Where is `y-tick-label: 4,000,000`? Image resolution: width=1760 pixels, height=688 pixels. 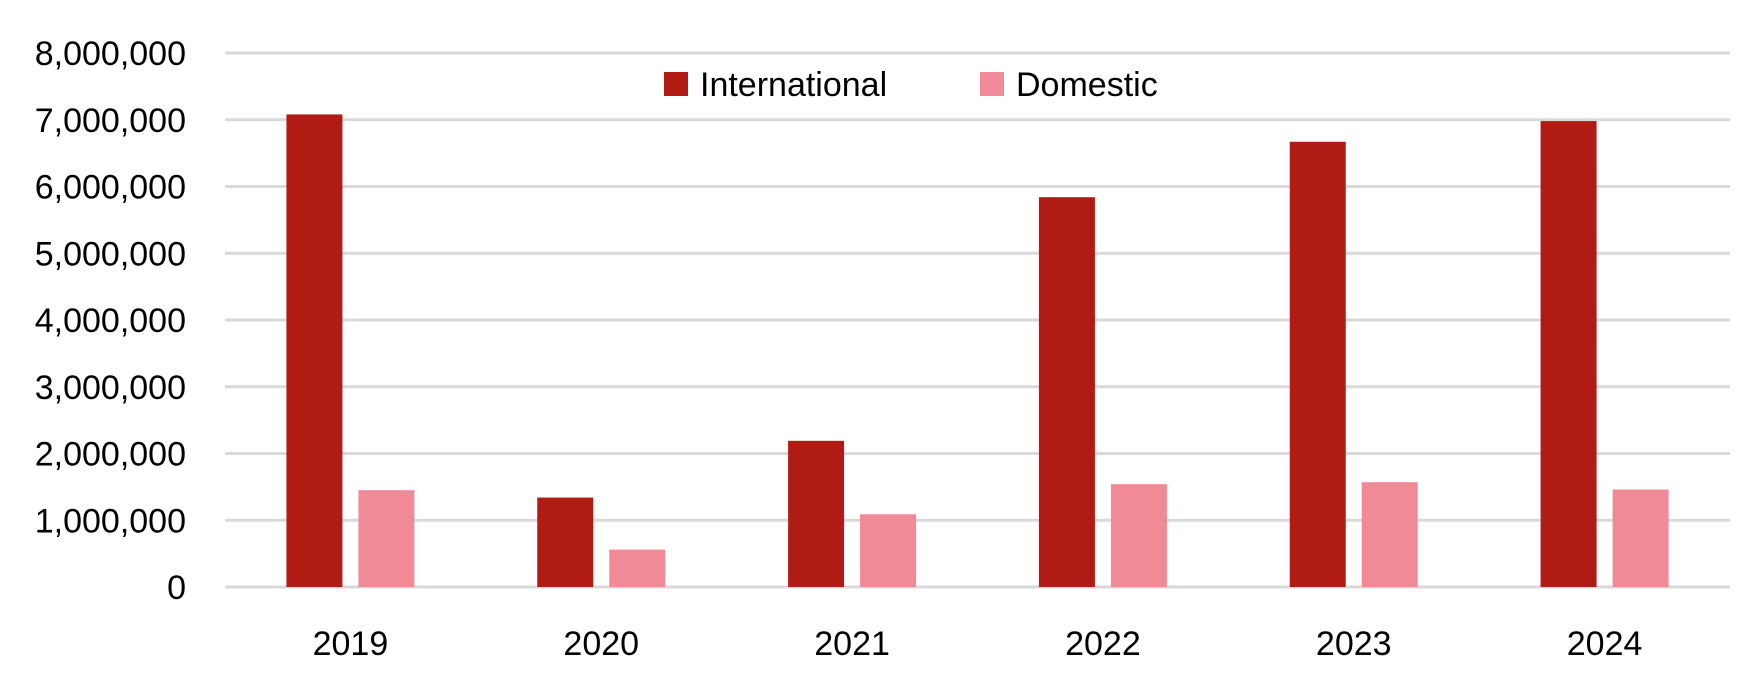 y-tick-label: 4,000,000 is located at coordinates (110, 321).